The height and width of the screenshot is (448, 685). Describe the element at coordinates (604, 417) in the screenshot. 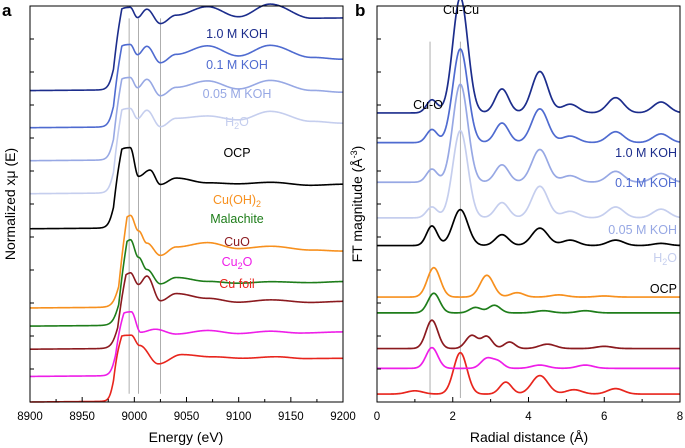

I see `panel-b-x-tick-label: 6` at that location.